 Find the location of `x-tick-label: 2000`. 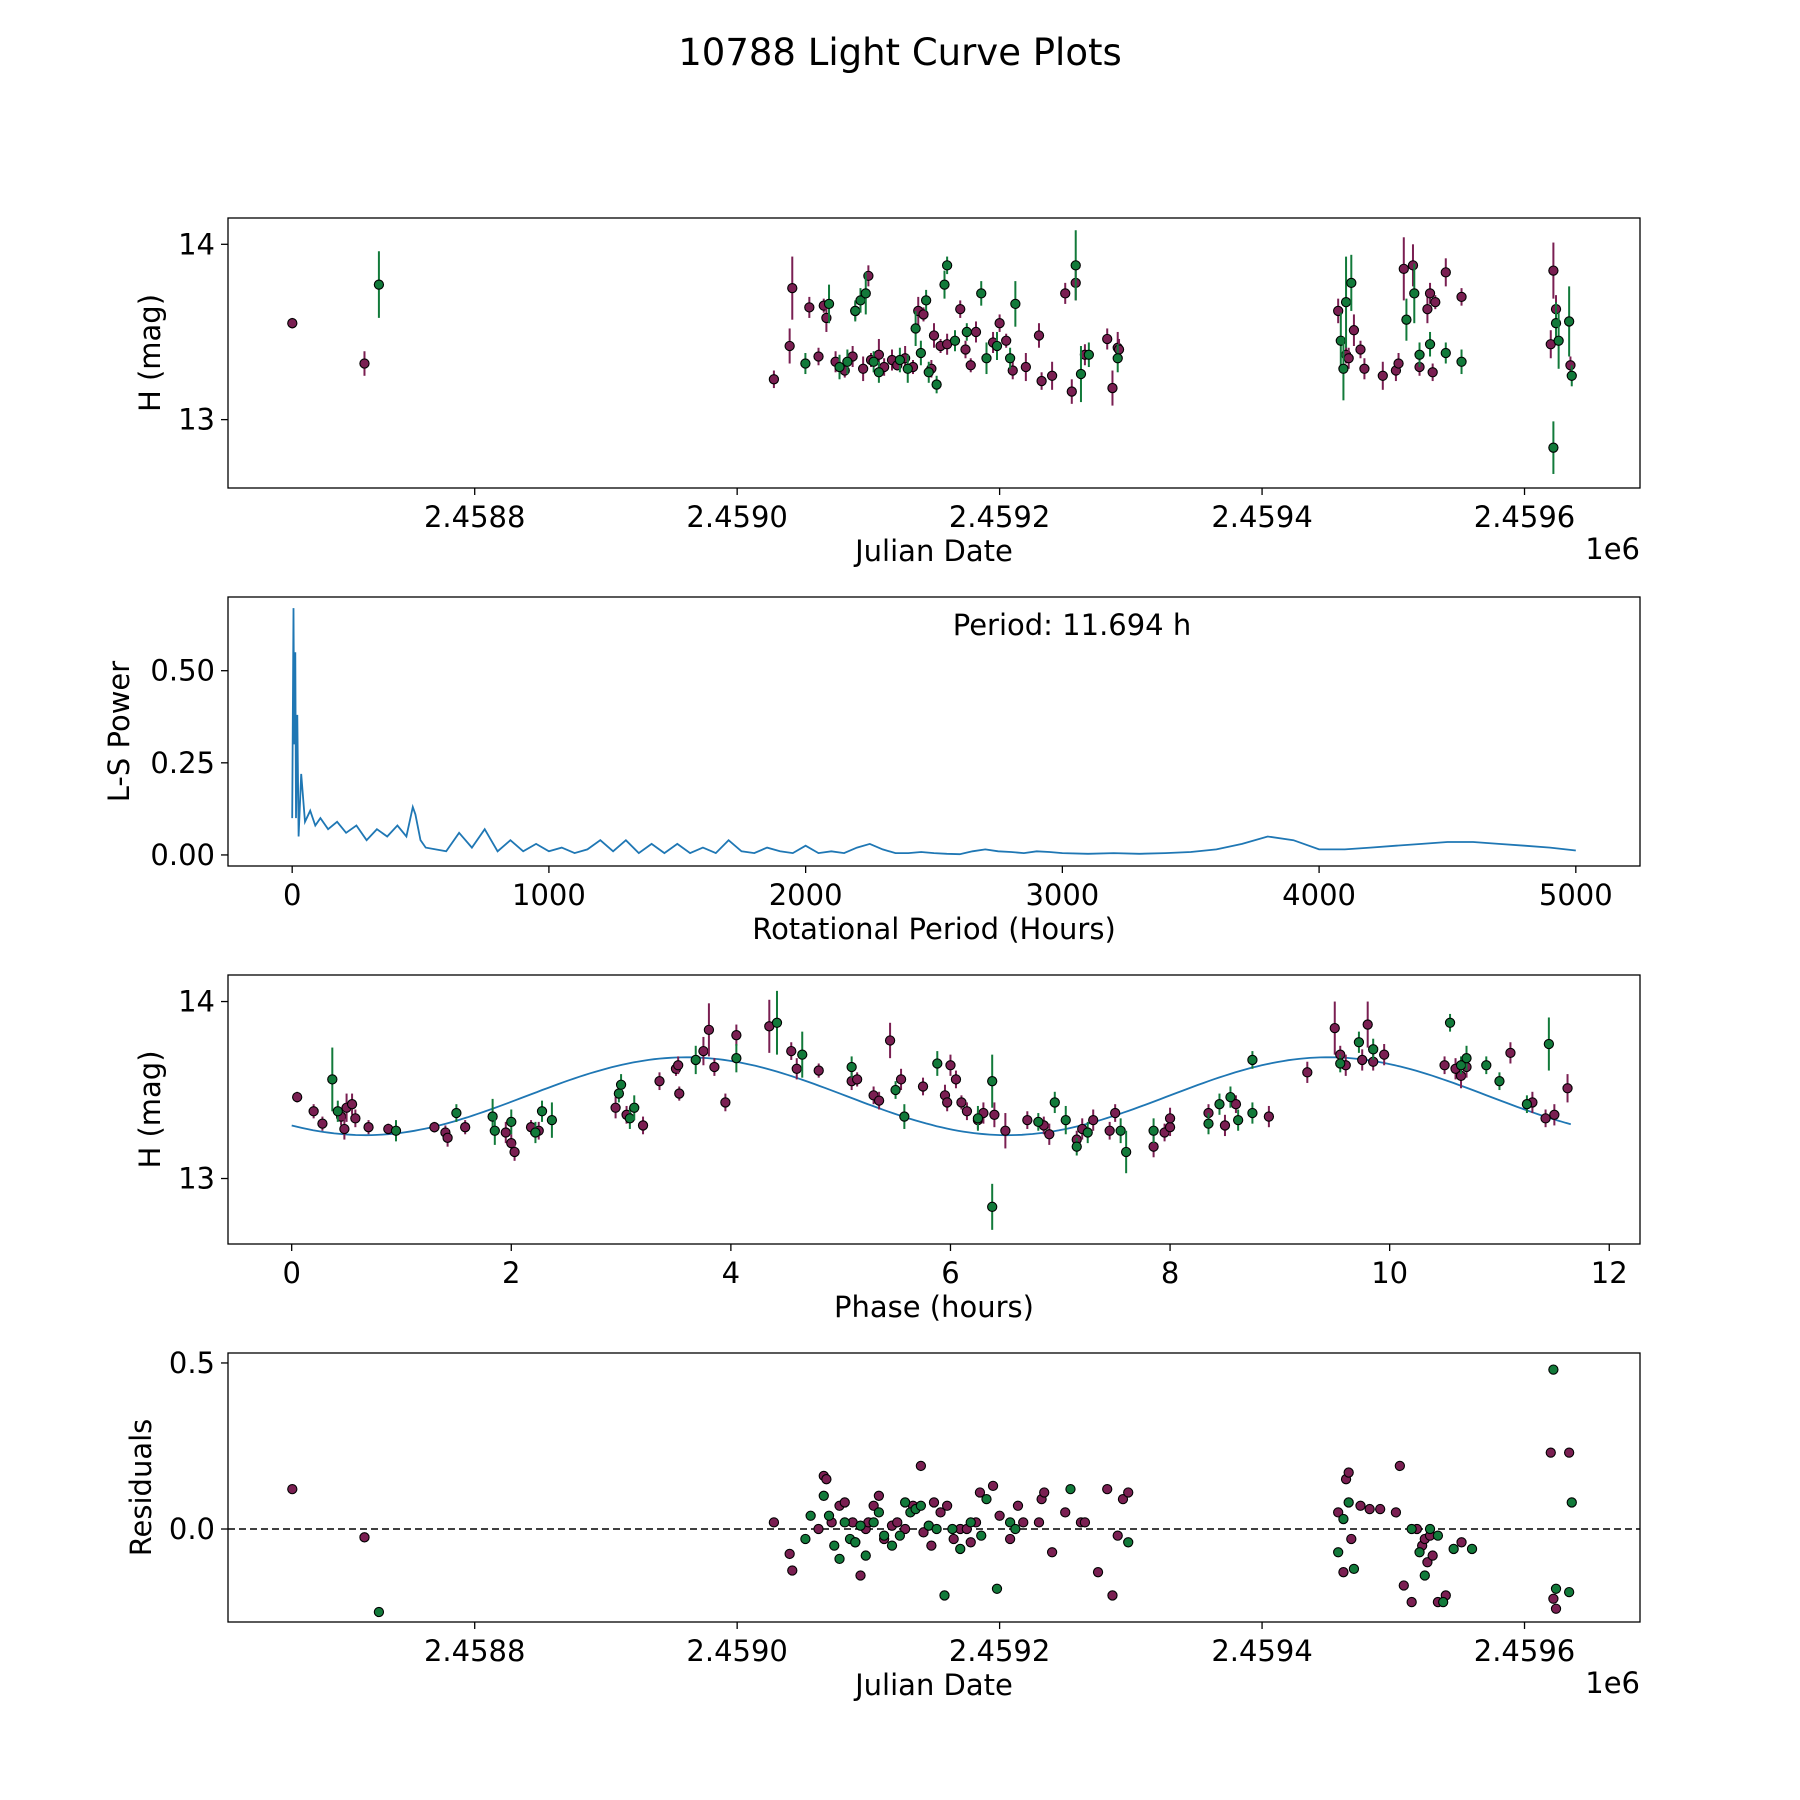

x-tick-label: 2000 is located at coordinates (806, 895).